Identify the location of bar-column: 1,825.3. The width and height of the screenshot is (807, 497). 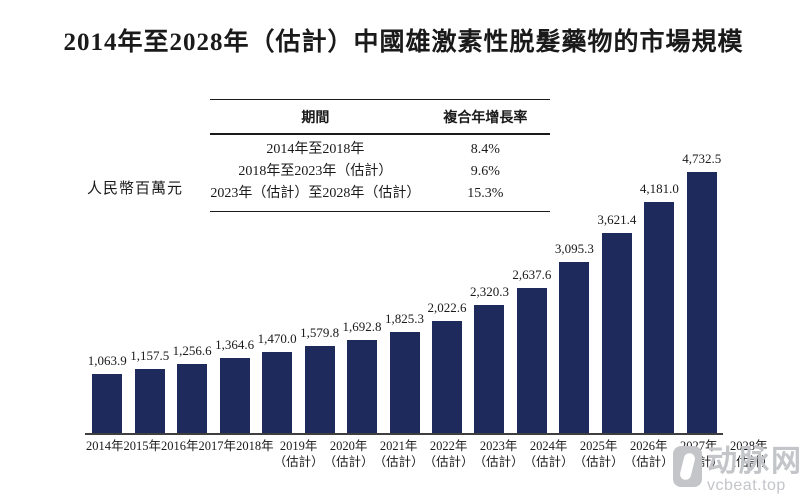
(404, 291).